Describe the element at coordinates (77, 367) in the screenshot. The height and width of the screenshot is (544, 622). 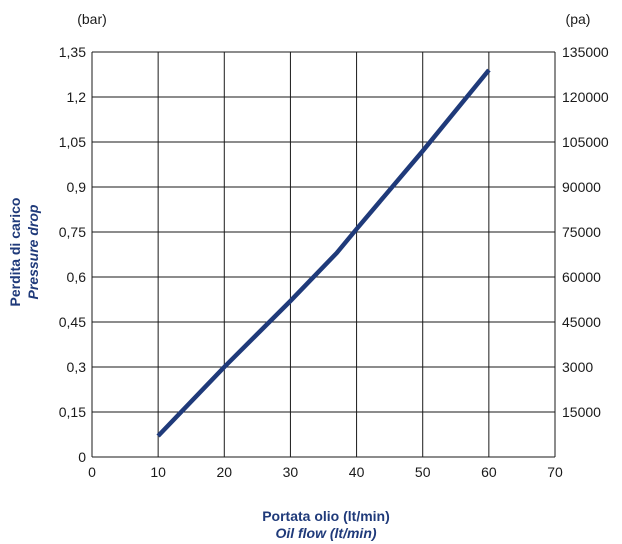
I see `y-left-tick-label: 0,3` at that location.